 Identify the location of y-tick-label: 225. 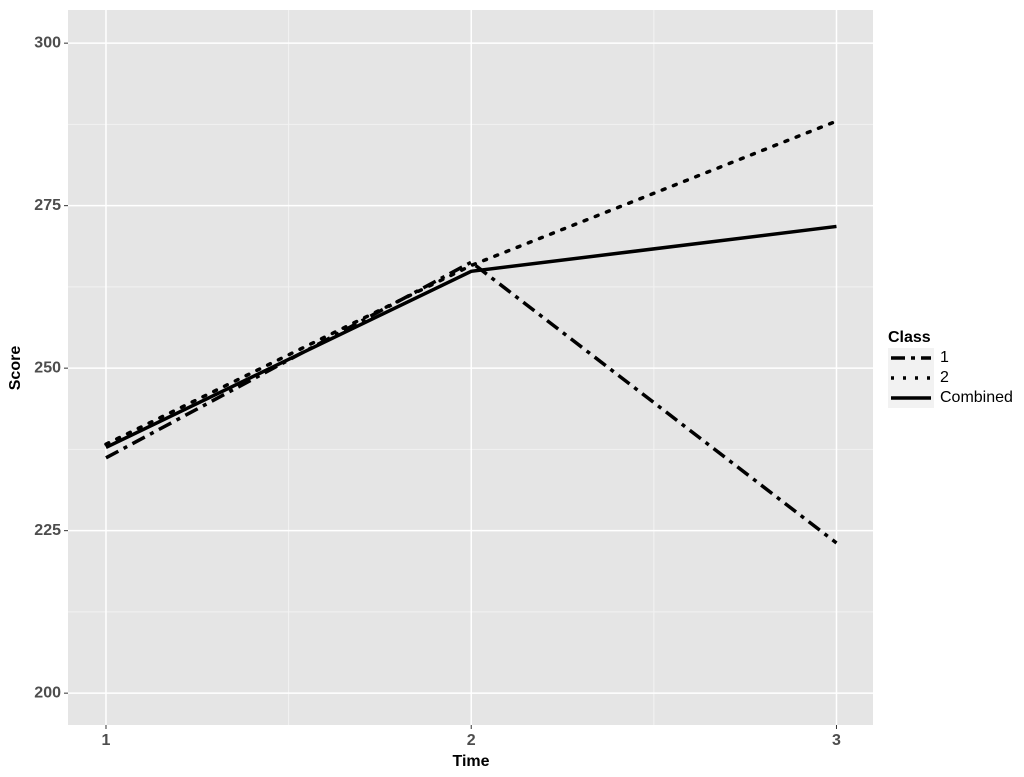
(47, 530).